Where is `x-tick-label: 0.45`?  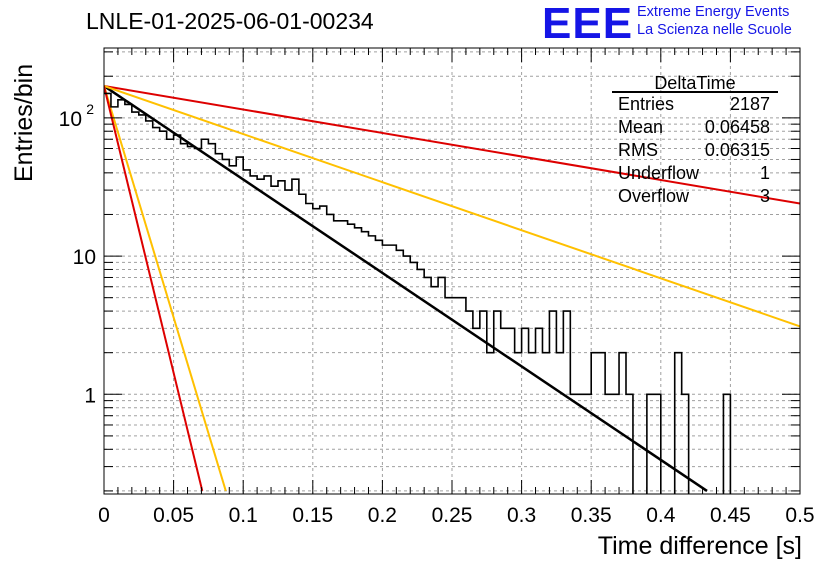 x-tick-label: 0.45 is located at coordinates (730, 515).